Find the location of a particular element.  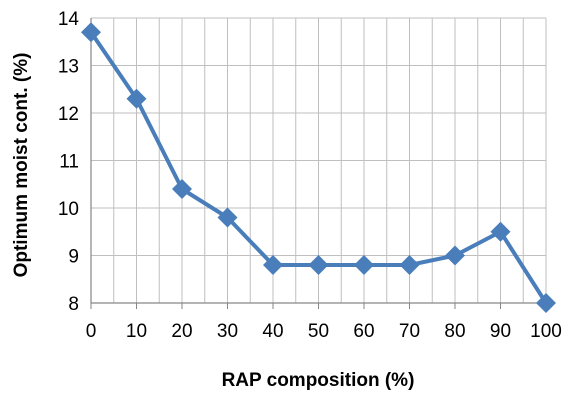

y-tick-label: 10 is located at coordinates (68, 209).